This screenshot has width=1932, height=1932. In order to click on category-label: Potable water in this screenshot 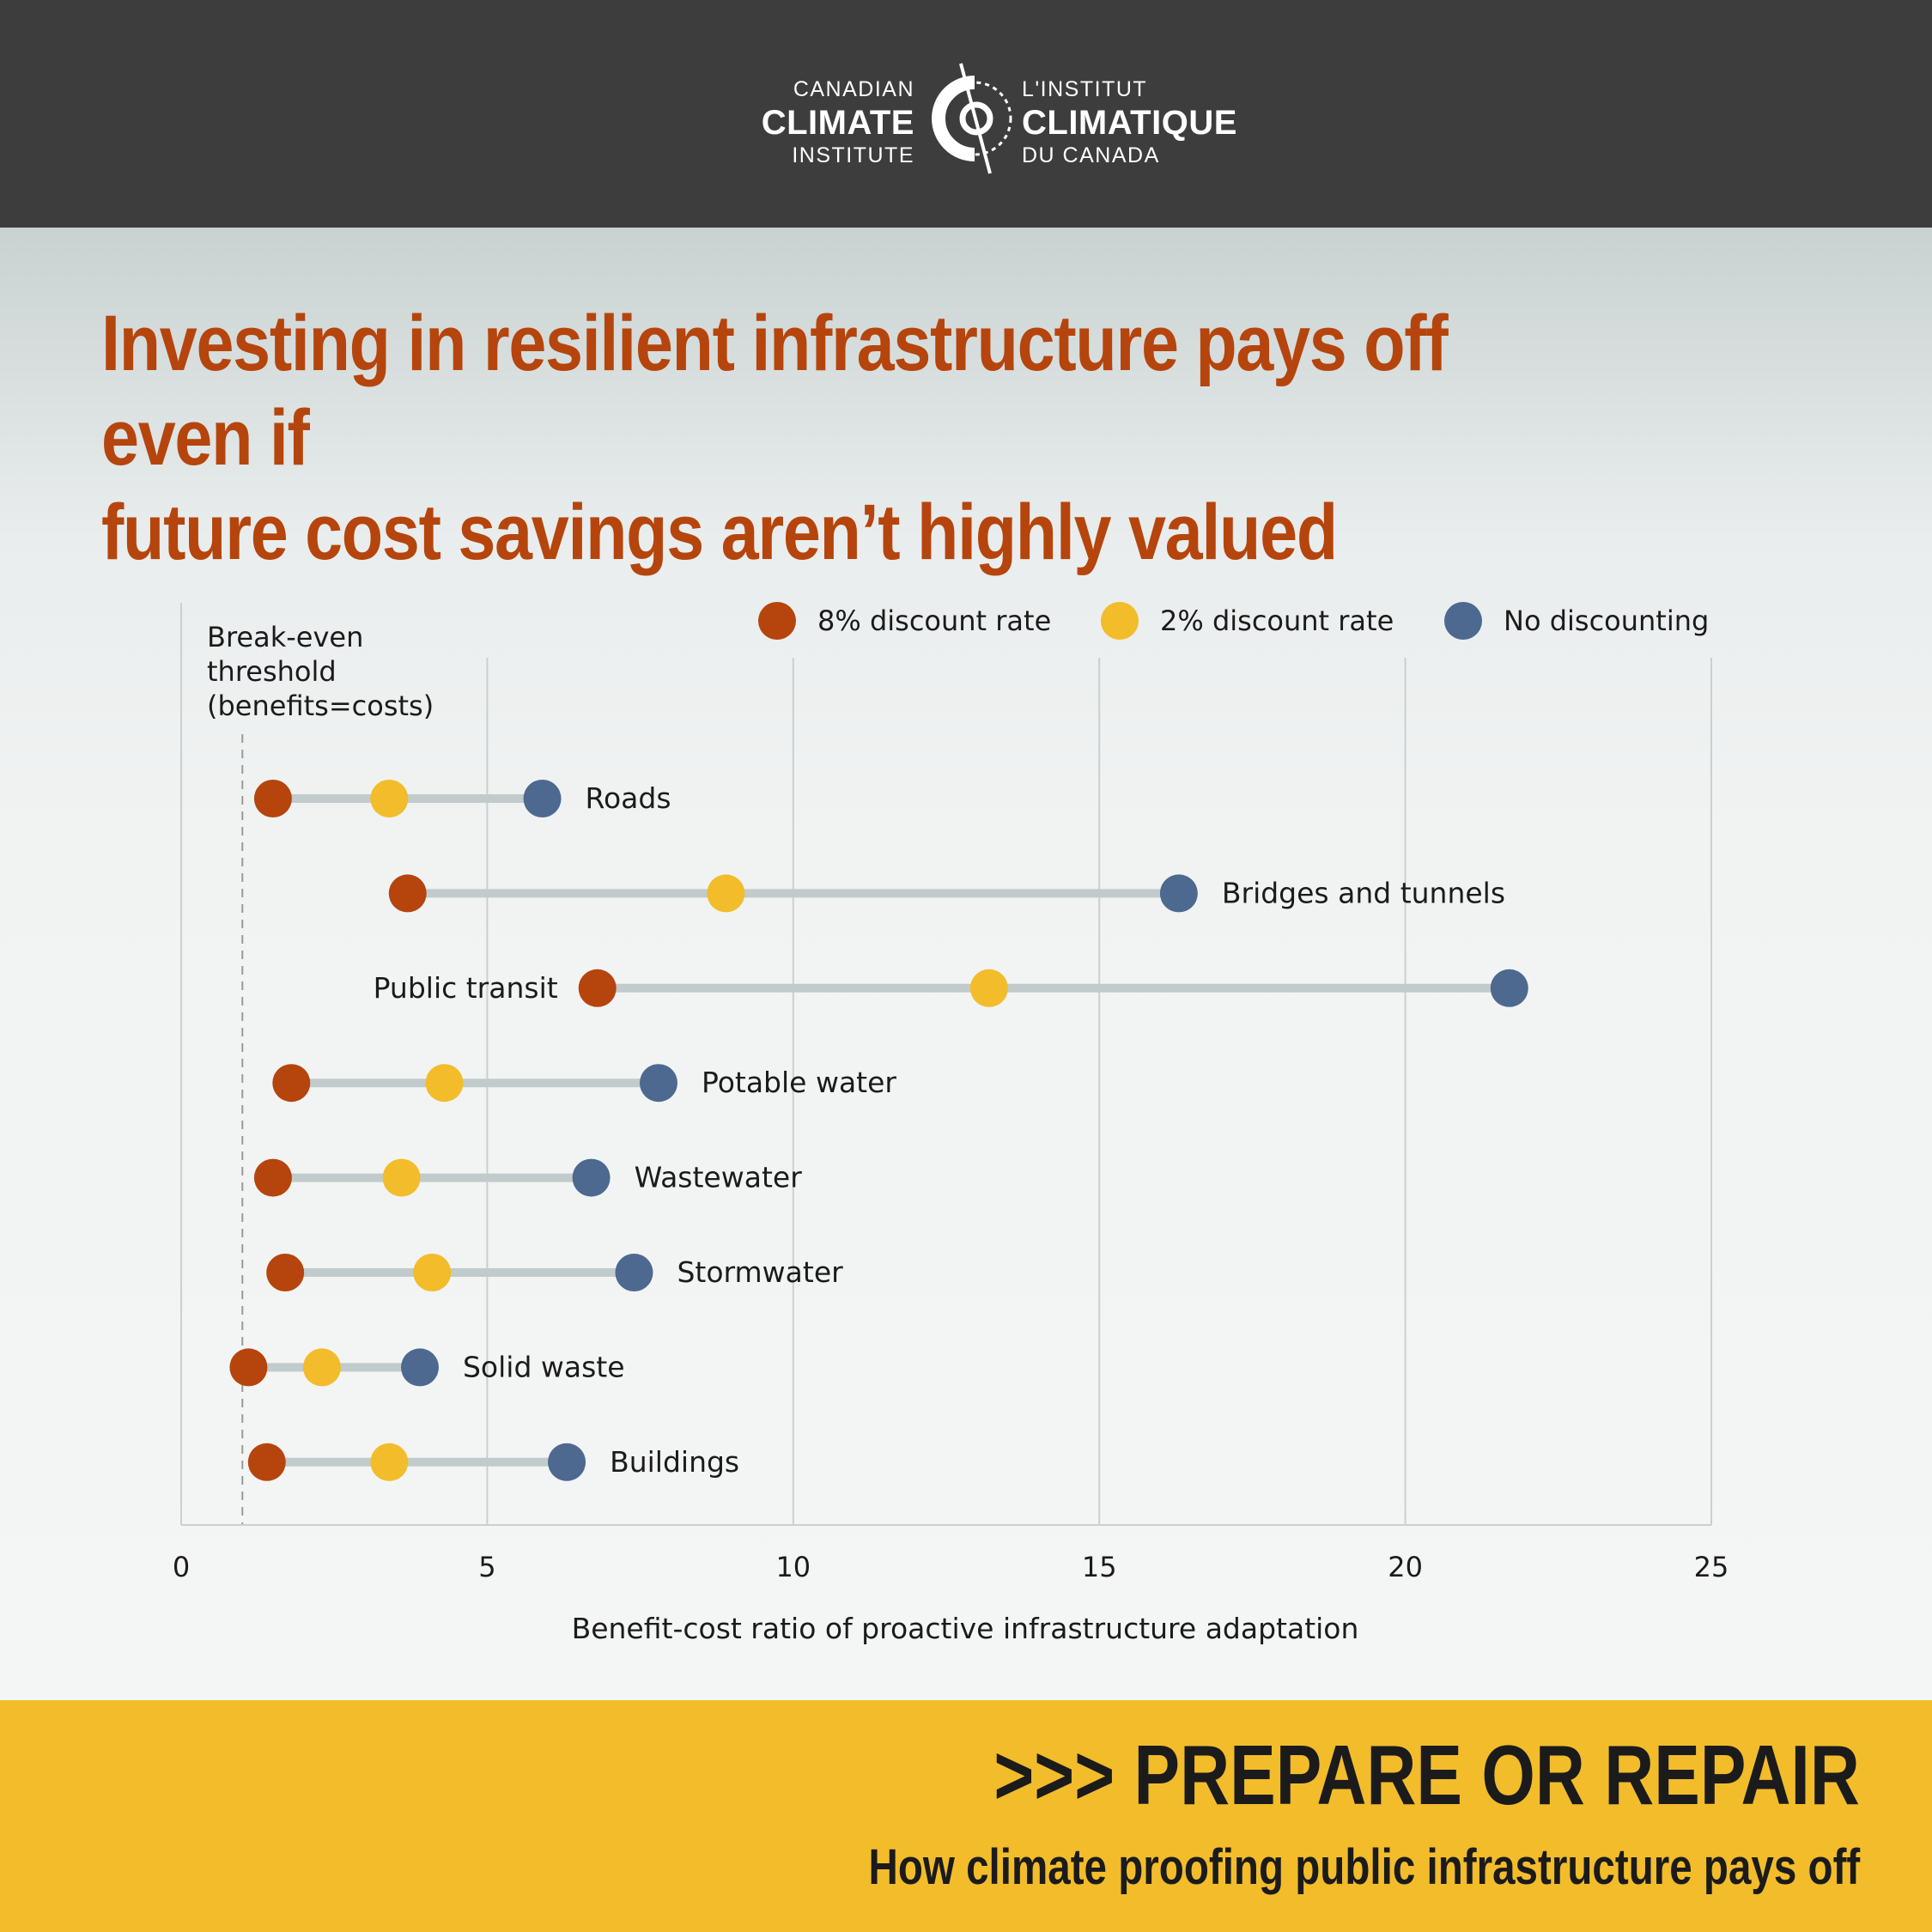, I will do `click(799, 1082)`.